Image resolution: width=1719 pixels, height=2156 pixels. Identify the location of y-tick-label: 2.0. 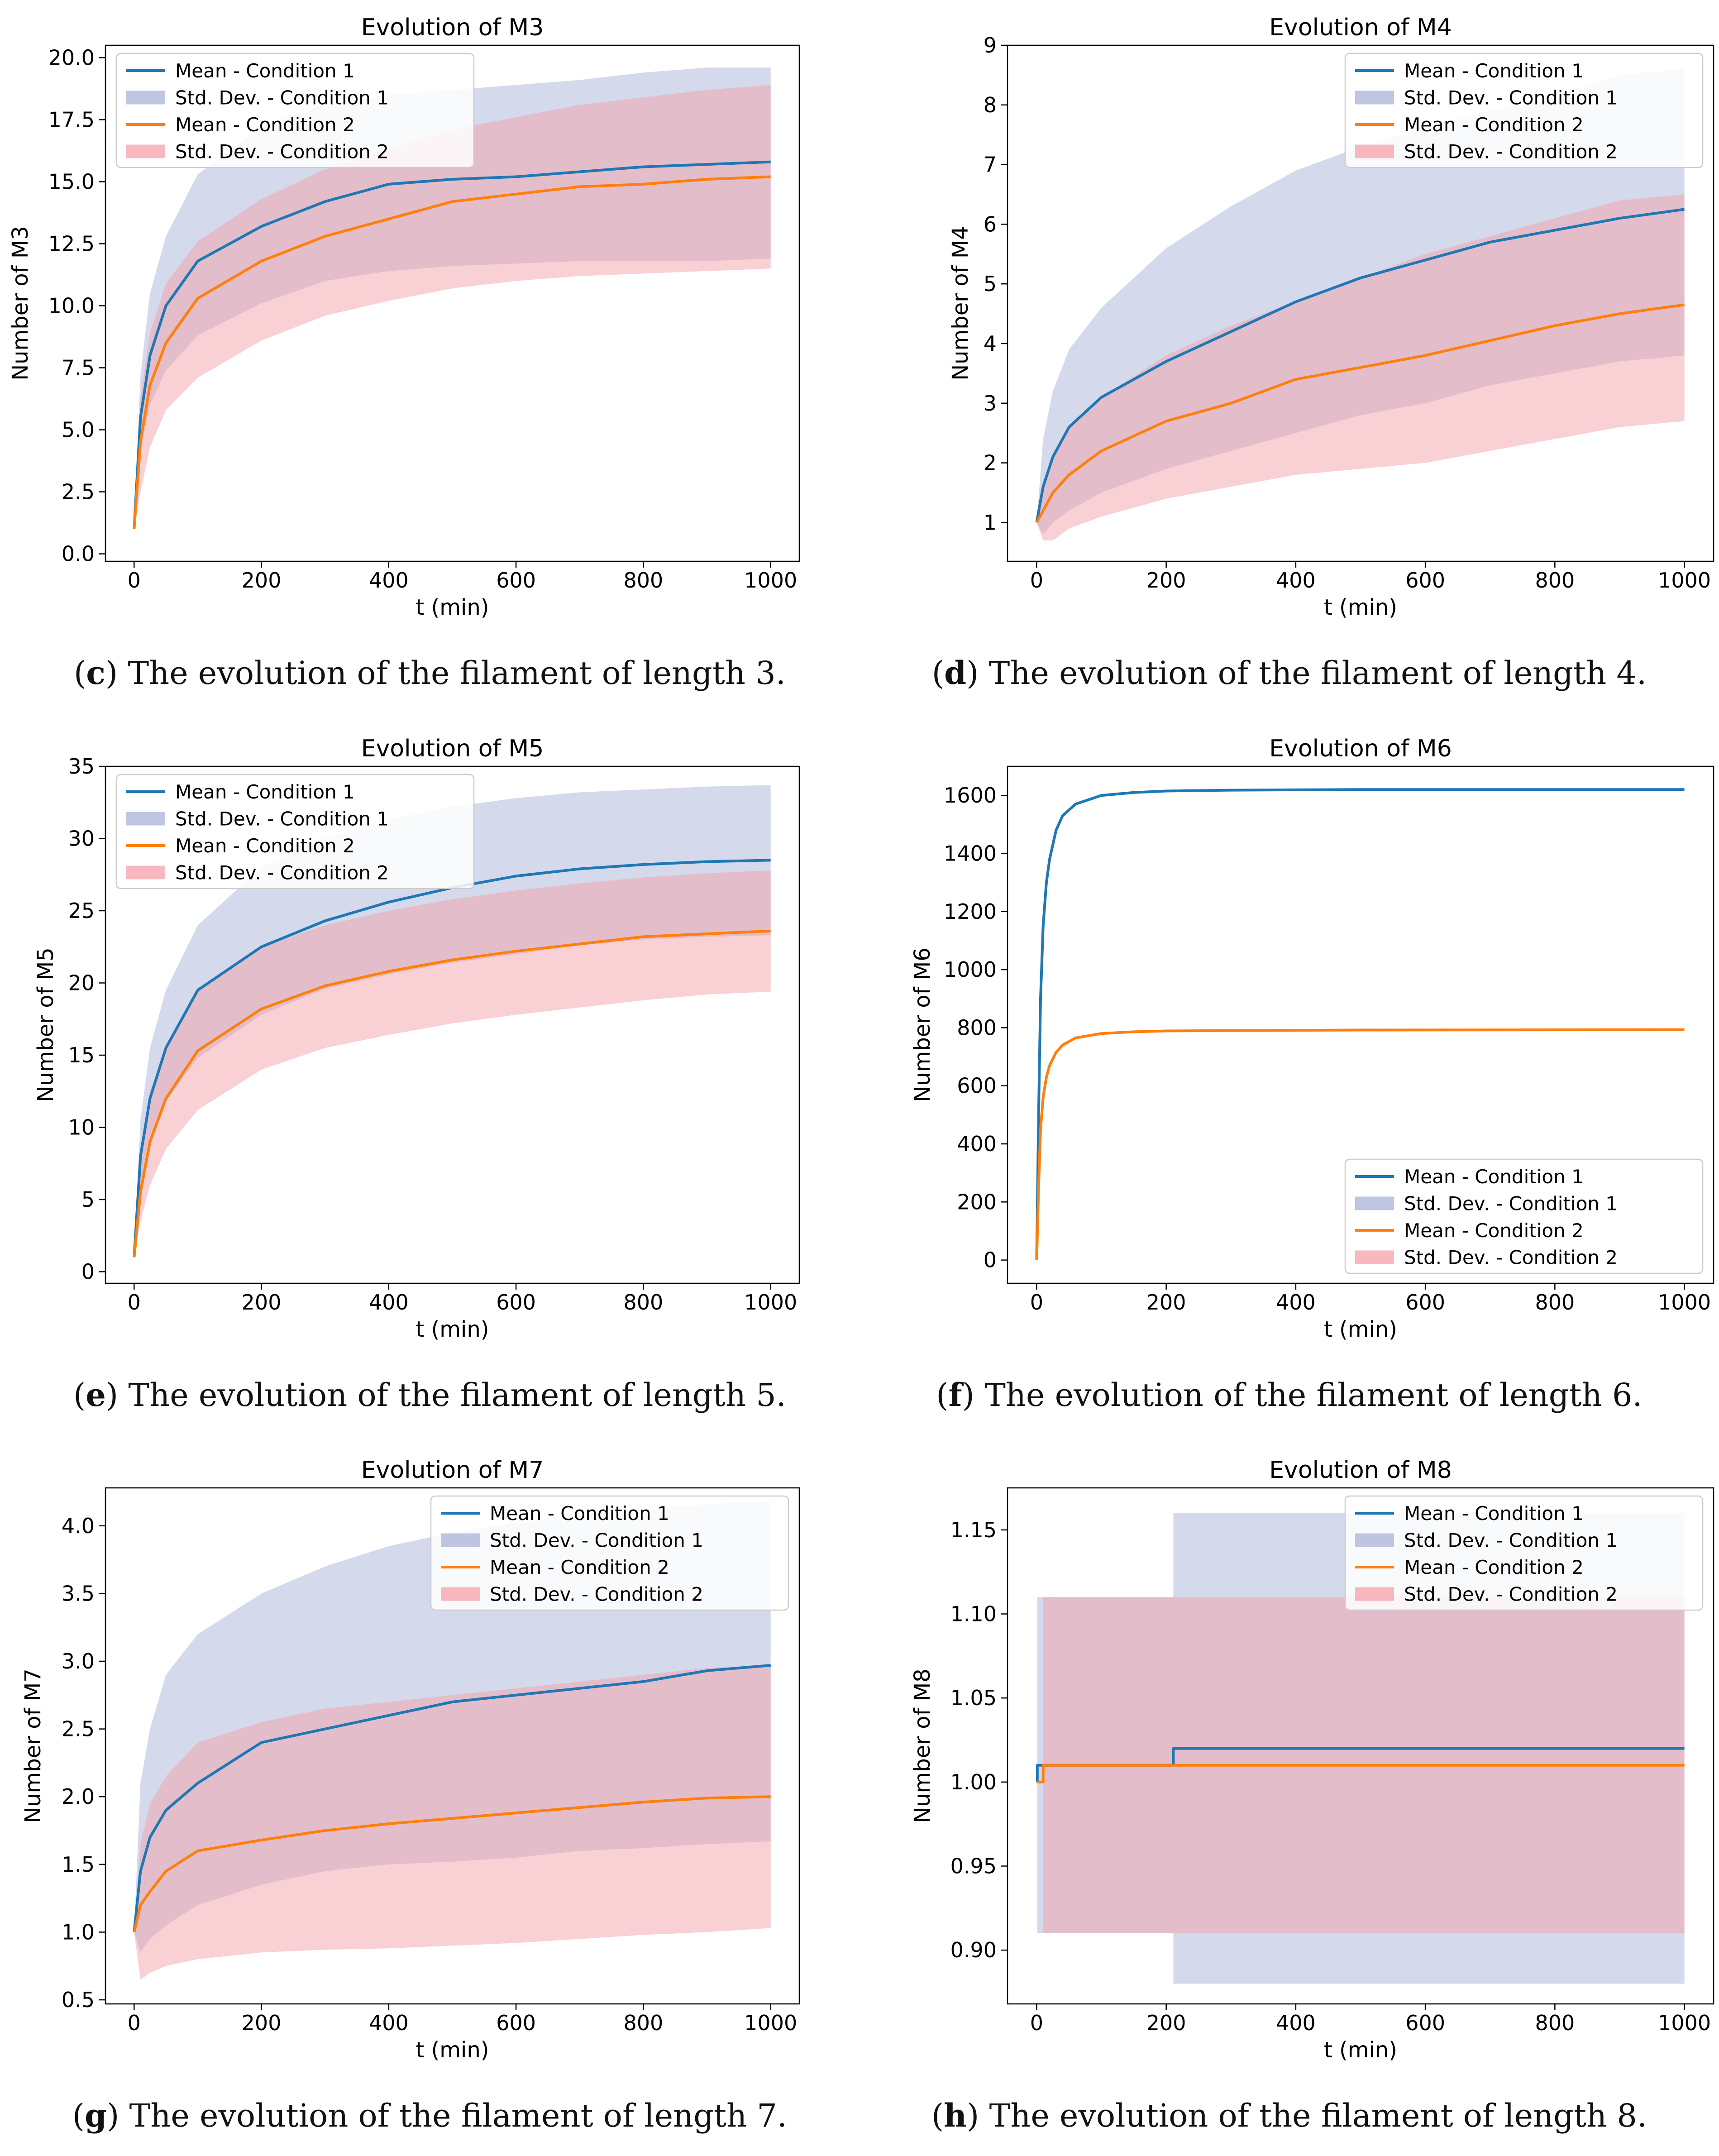
(79, 1796).